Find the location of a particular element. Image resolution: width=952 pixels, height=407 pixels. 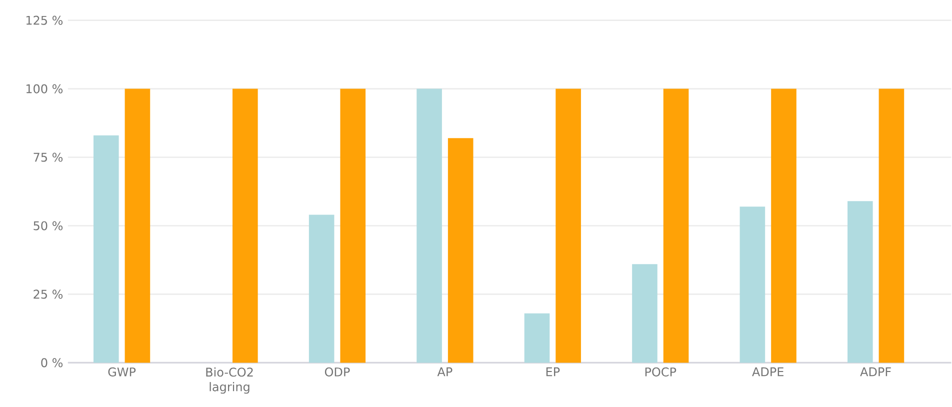

x-tick-label: Bio-CO2 lagring is located at coordinates (229, 381).